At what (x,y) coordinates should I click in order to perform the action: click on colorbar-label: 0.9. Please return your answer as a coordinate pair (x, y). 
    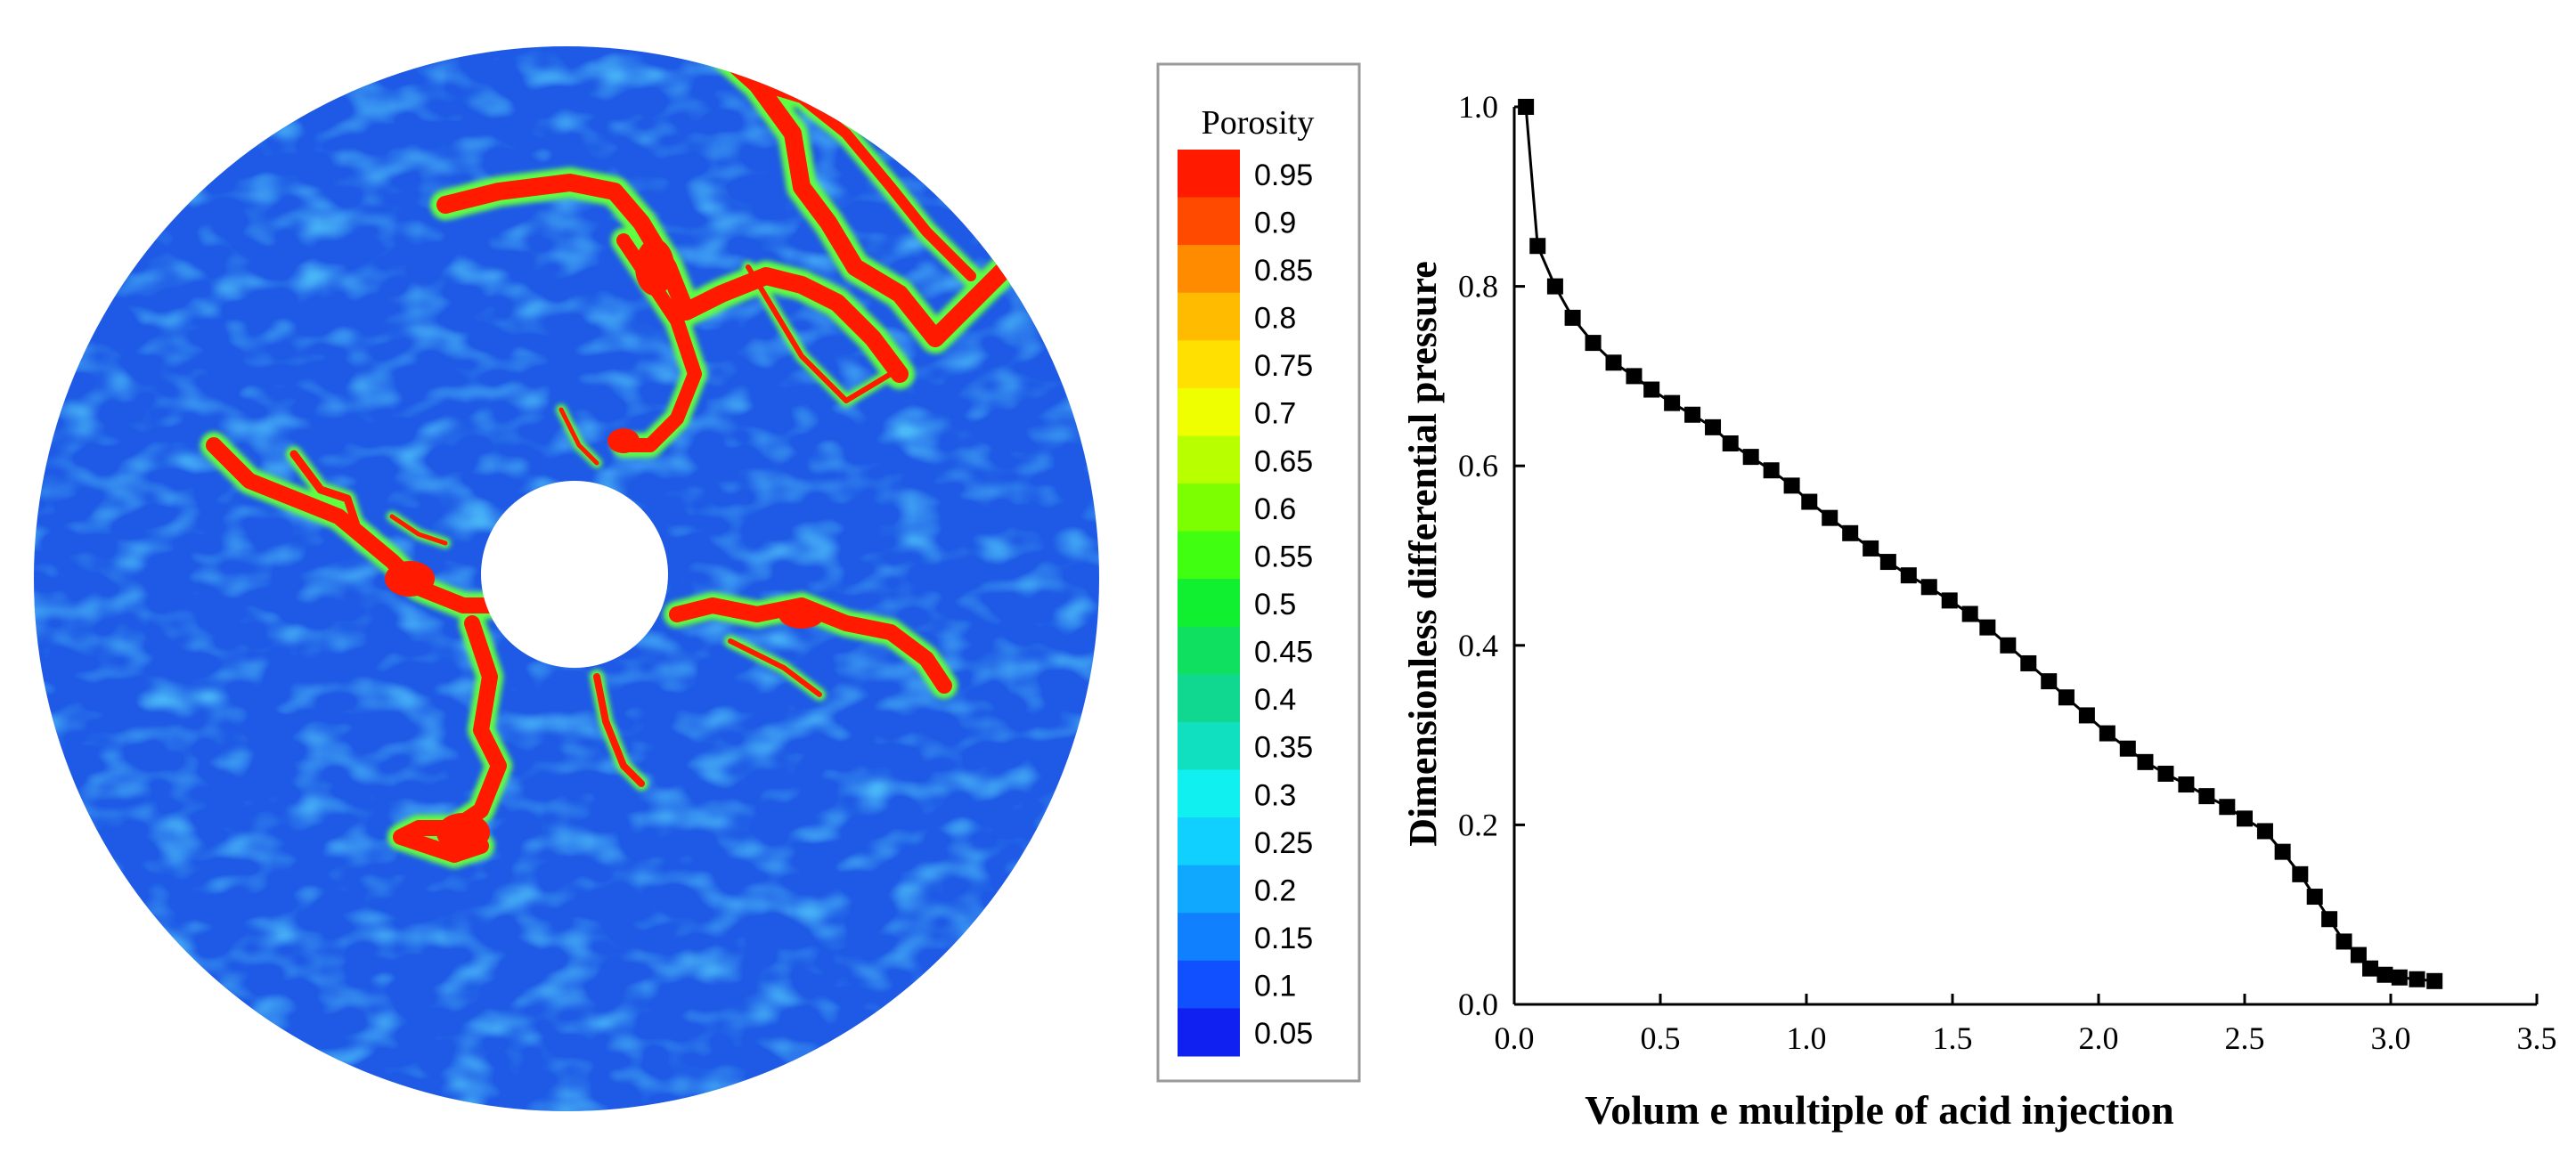
    Looking at the image, I should click on (1275, 223).